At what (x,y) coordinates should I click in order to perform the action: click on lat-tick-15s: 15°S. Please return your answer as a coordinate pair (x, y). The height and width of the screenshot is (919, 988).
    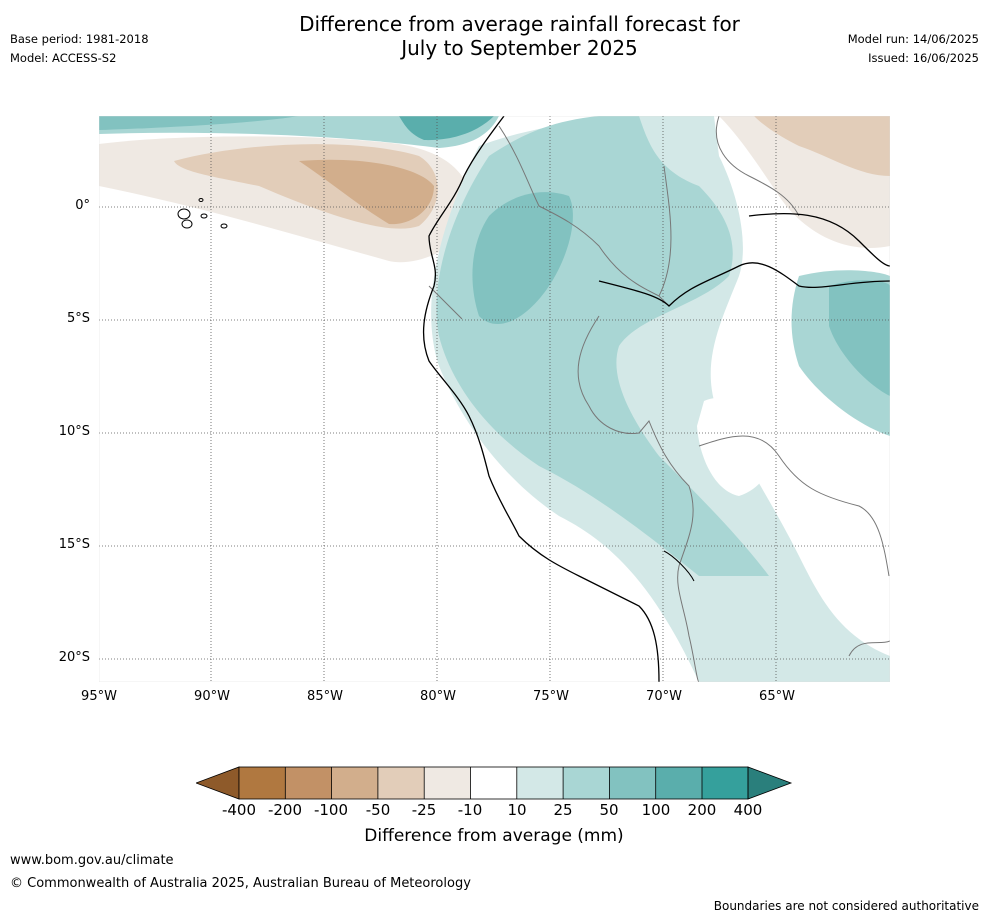
    Looking at the image, I should click on (74, 544).